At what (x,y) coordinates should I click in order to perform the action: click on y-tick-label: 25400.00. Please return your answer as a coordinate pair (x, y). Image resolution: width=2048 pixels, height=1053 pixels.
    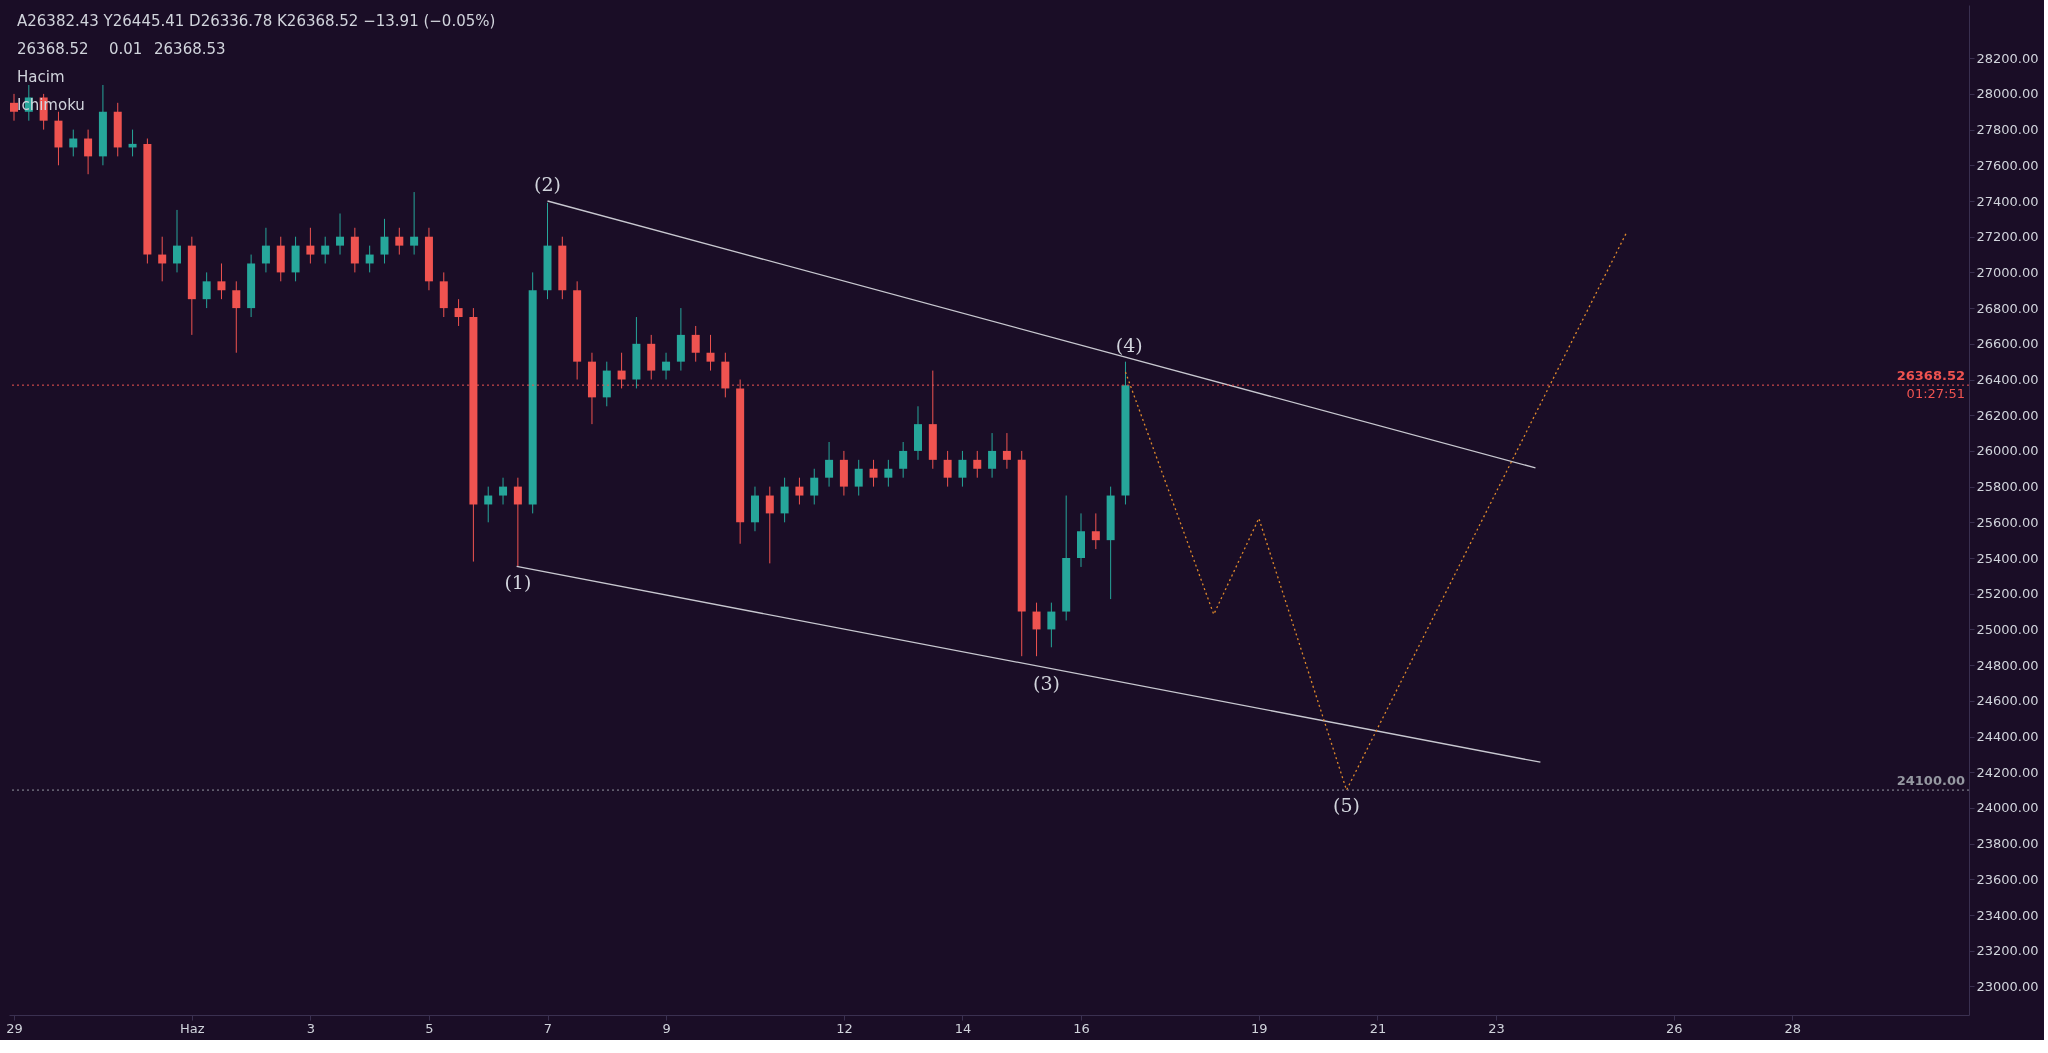
    Looking at the image, I should click on (2007, 558).